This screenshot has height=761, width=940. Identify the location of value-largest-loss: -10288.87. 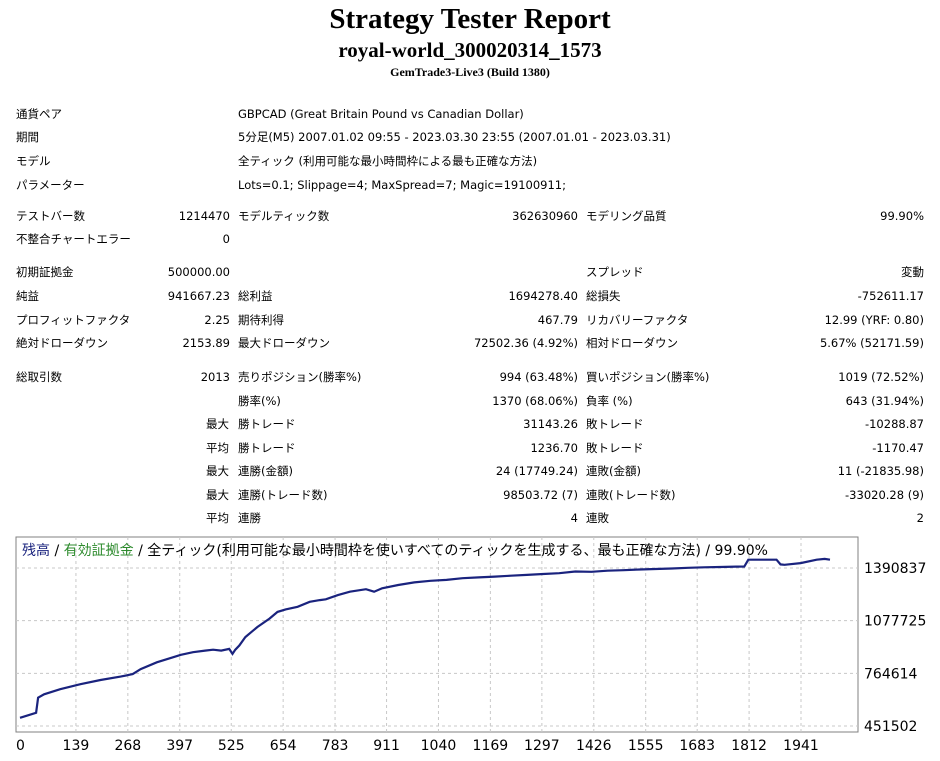
(894, 424).